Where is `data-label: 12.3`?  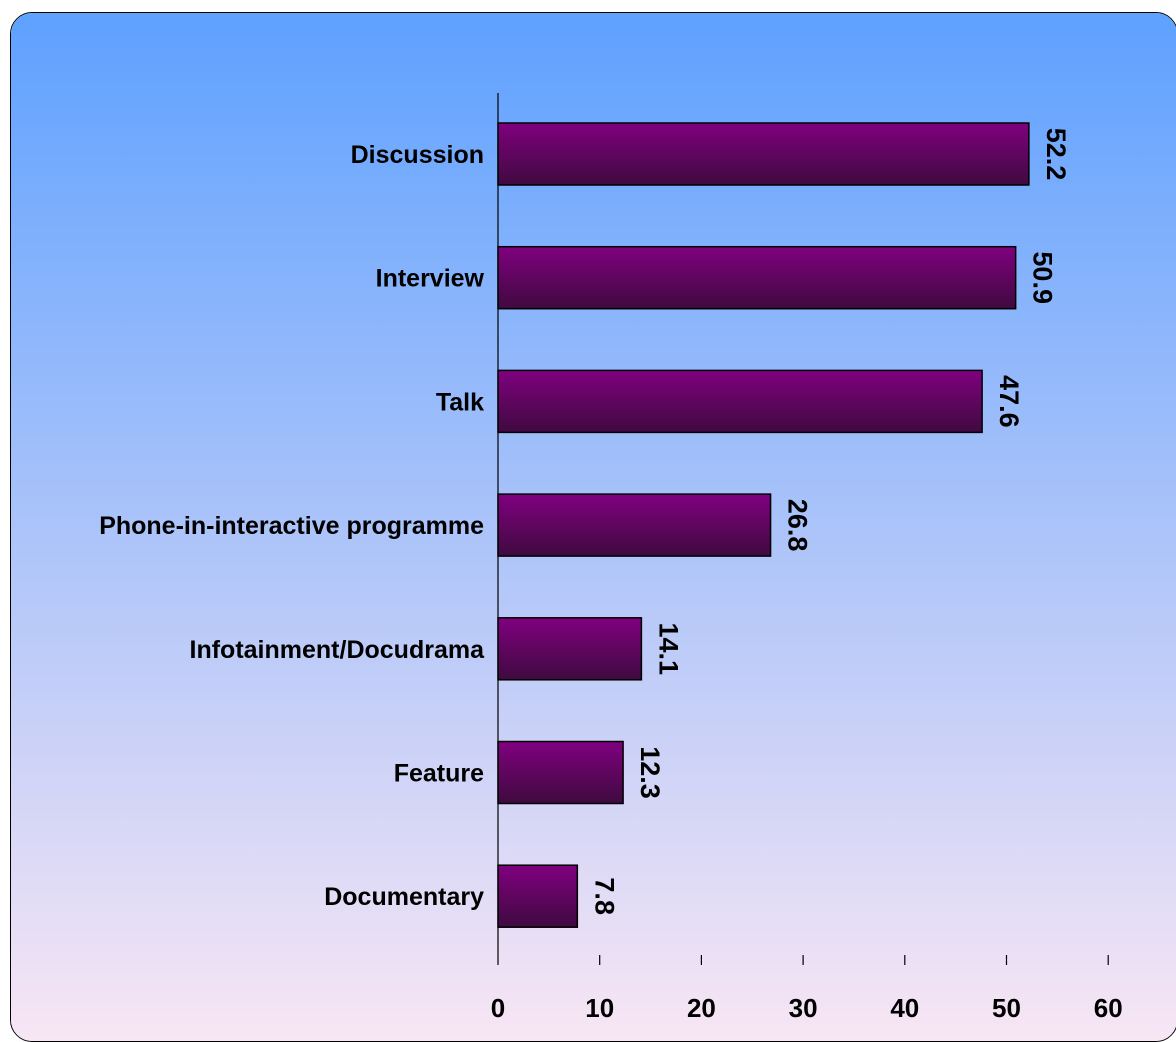 data-label: 12.3 is located at coordinates (650, 772).